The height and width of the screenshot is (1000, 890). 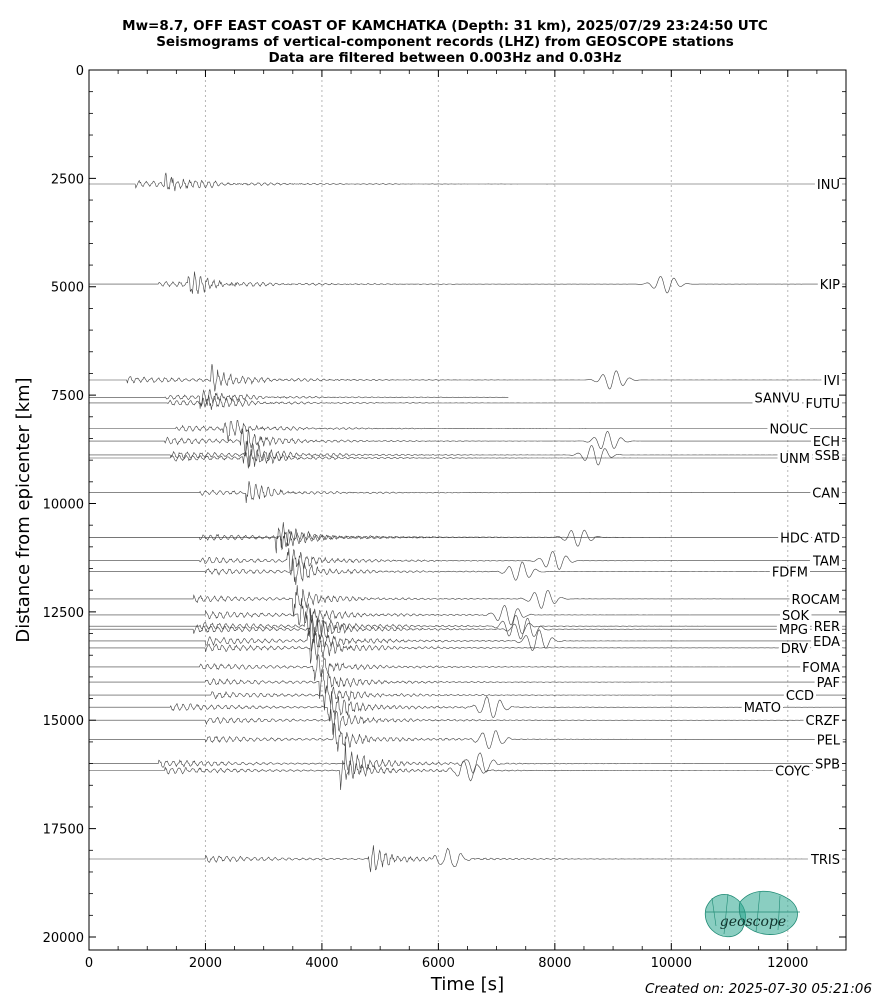 What do you see at coordinates (467, 775) in the screenshot?
I see `trace-coyc` at bounding box center [467, 775].